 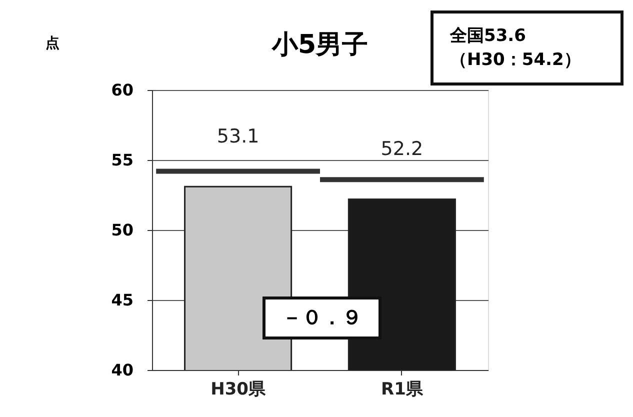 I want to click on y-tick-label: 50, so click(x=122, y=230).